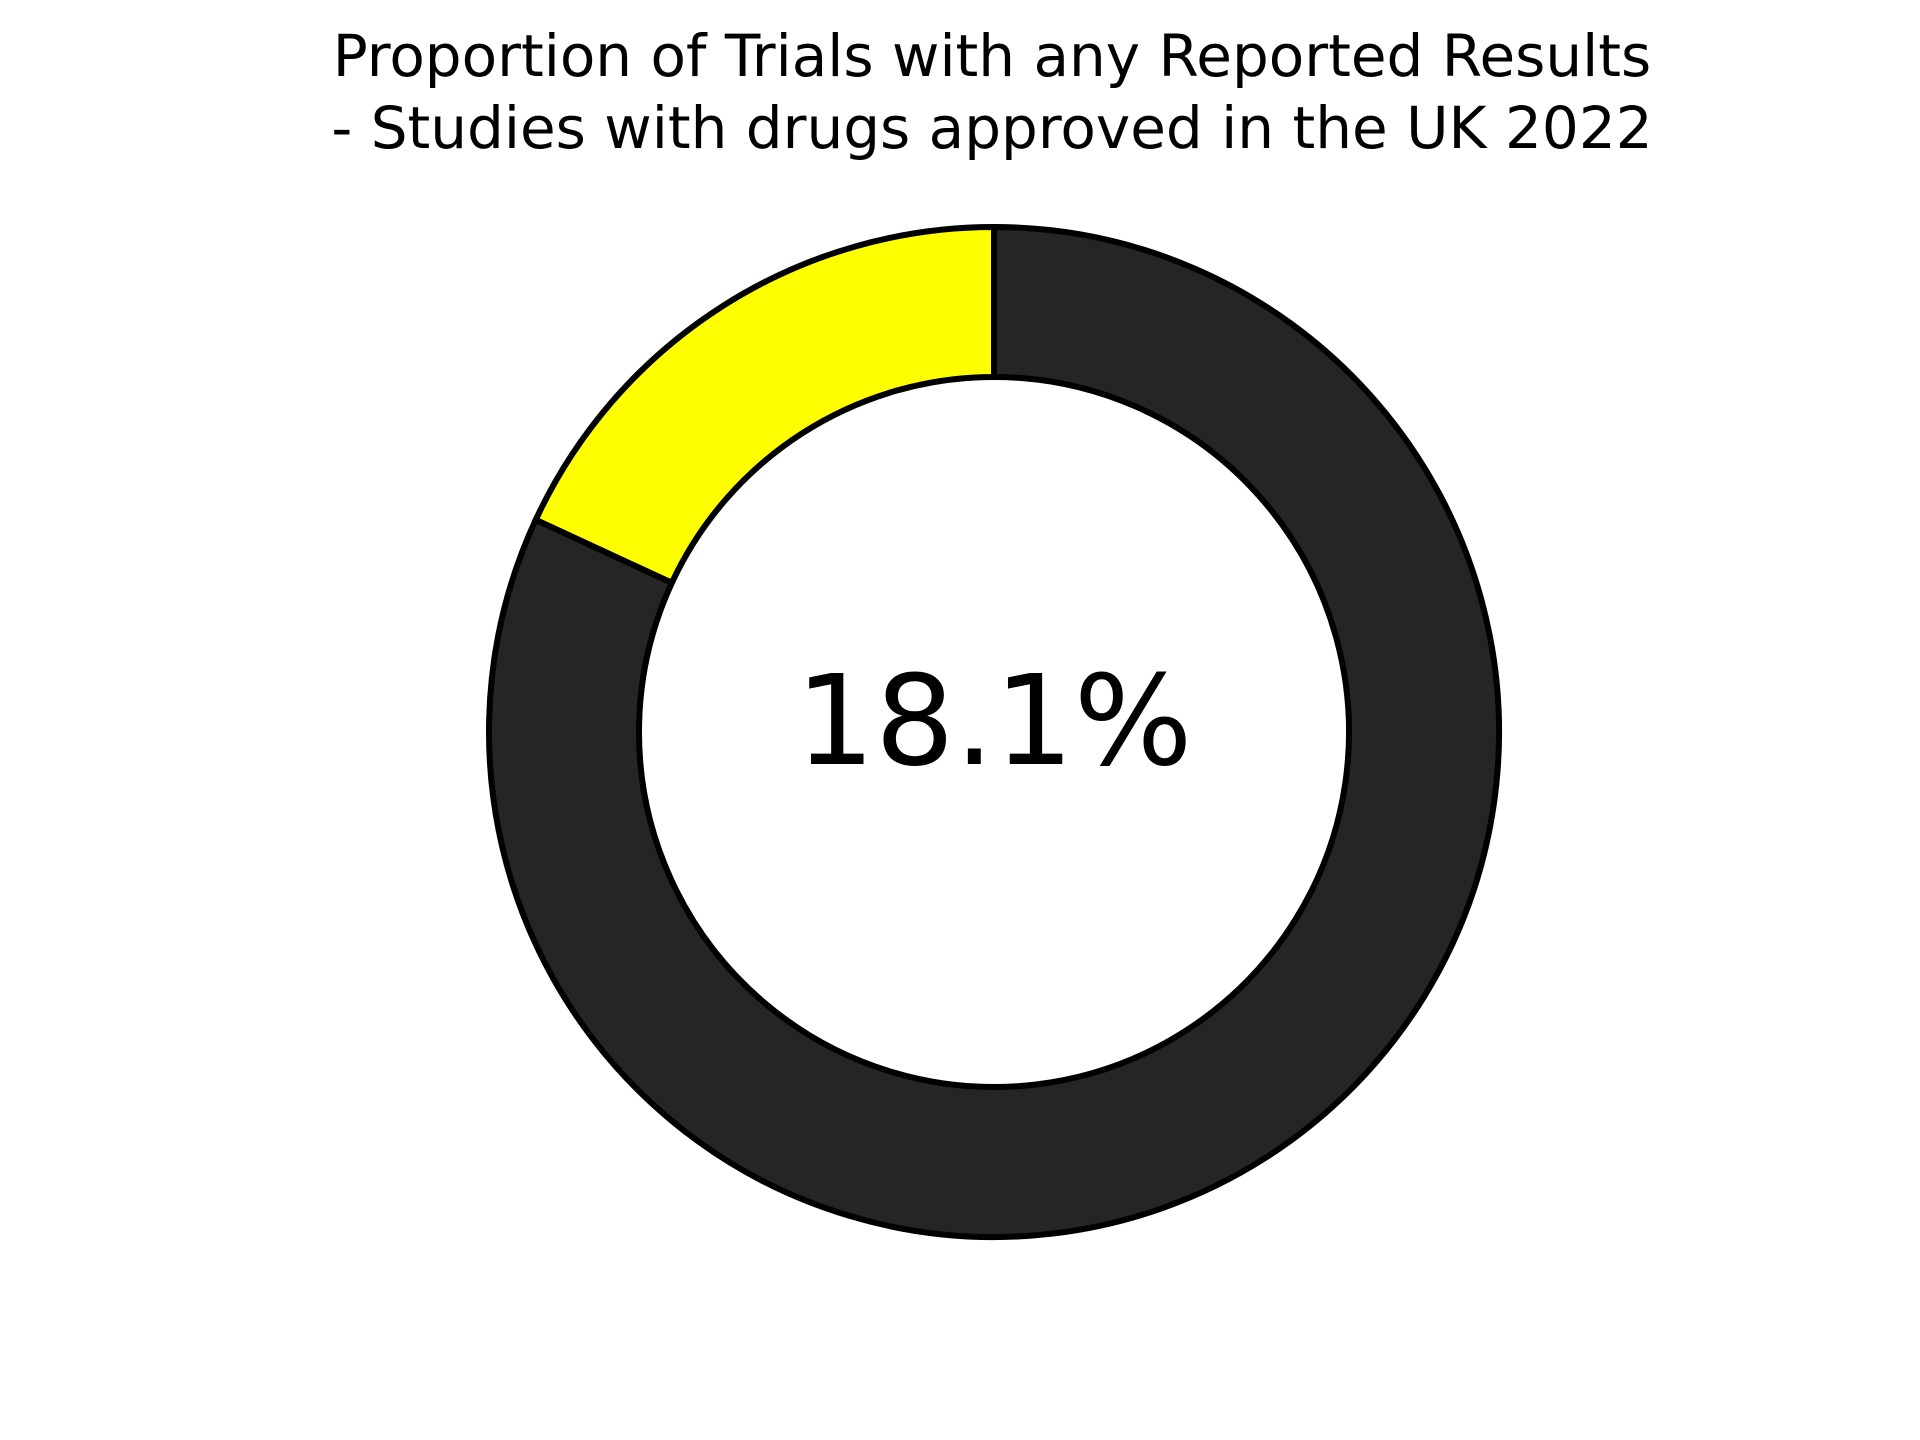 This screenshot has height=1440, width=1920. Describe the element at coordinates (993, 721) in the screenshot. I see `center-percentage-label: 18.1%` at that location.